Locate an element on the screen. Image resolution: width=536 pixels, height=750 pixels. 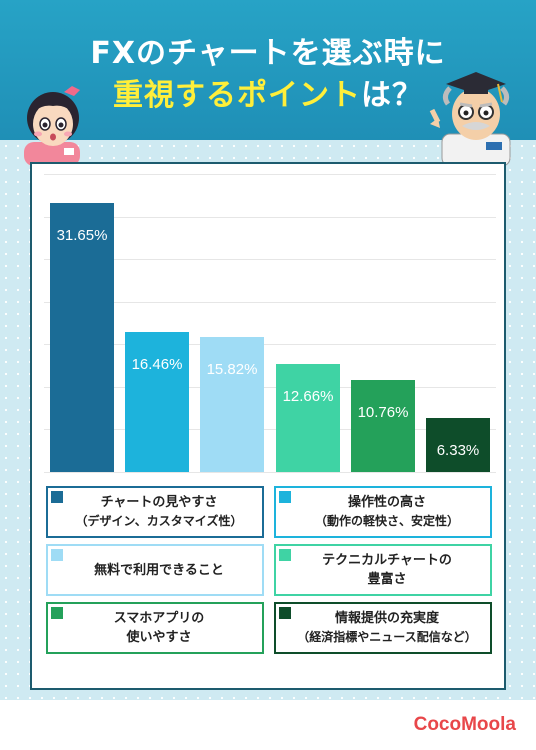
legend-text: スマホアプリの 使いやすさ is located at coordinates (159, 628).